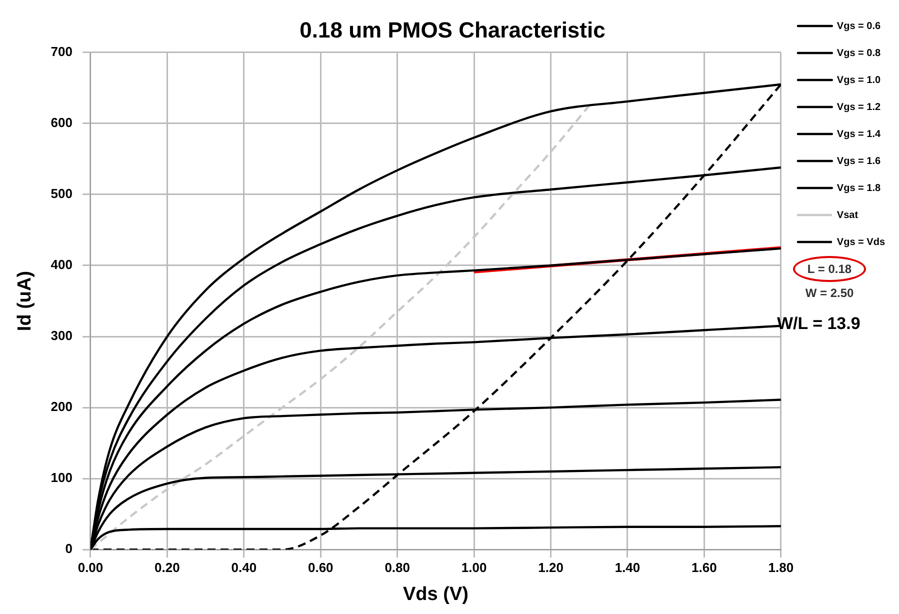 The width and height of the screenshot is (899, 614). Describe the element at coordinates (858, 26) in the screenshot. I see `legend-label: Vgs = 0.6` at that location.